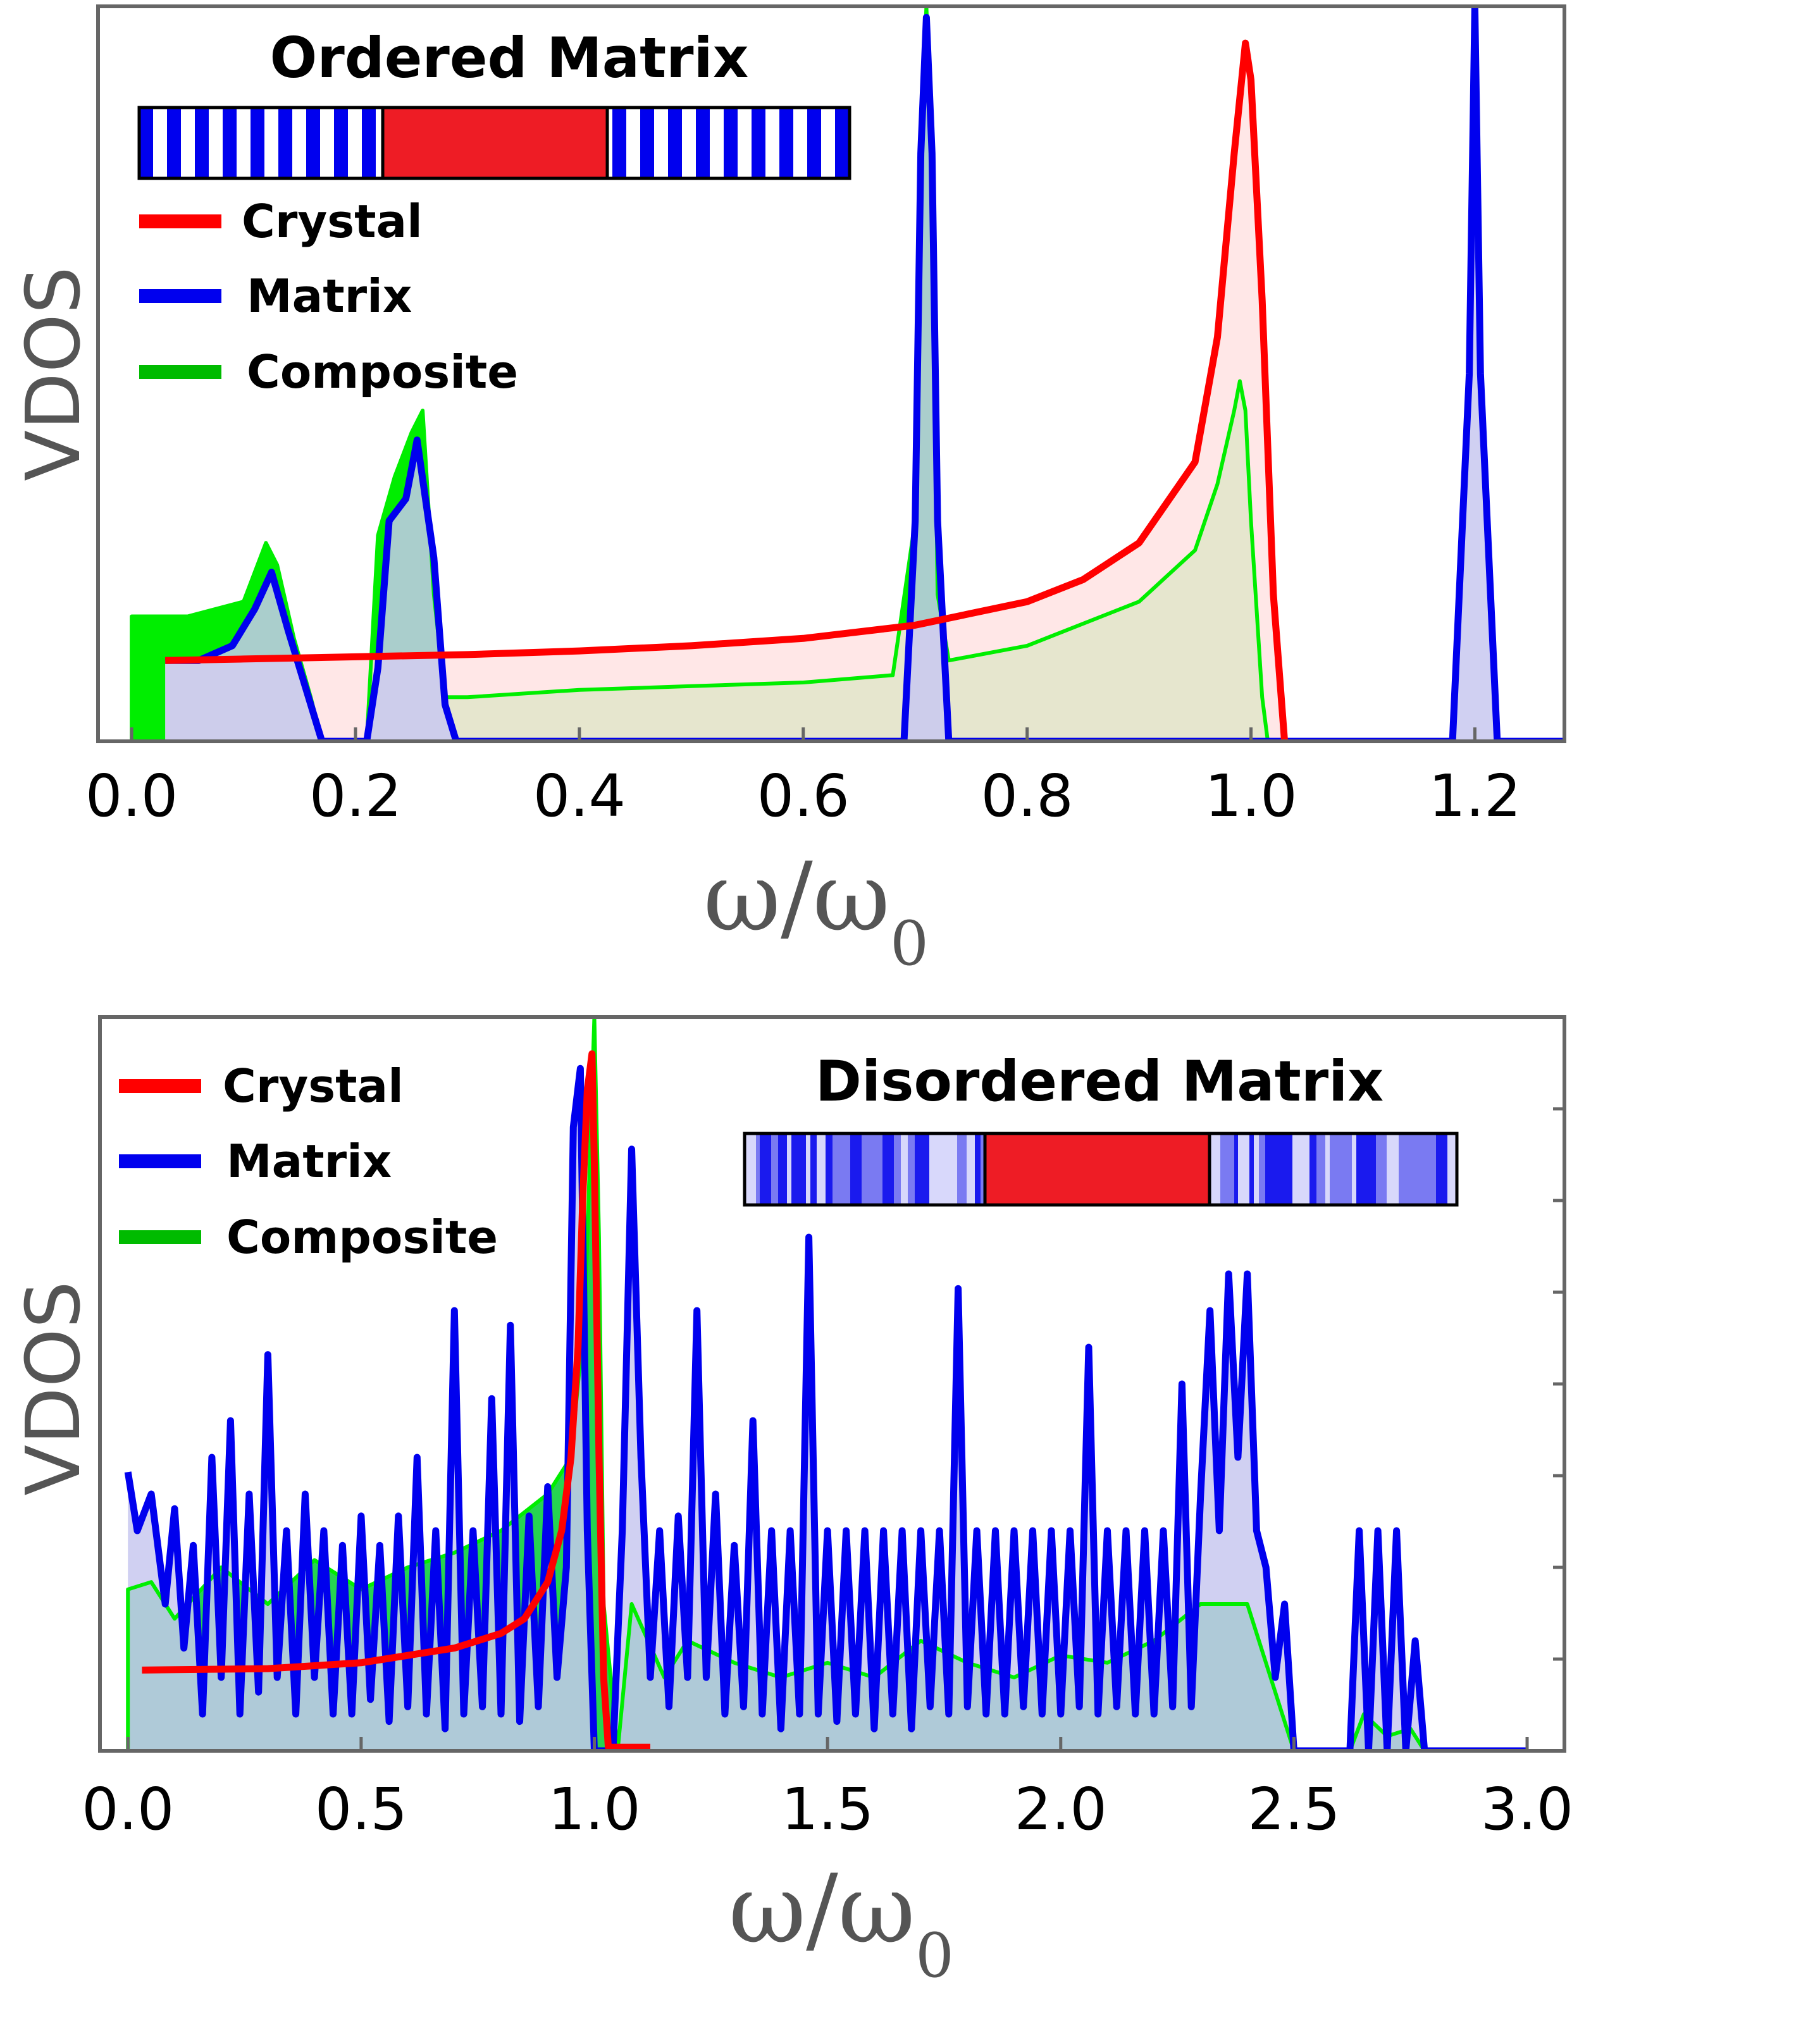 This screenshot has width=1820, height=2031. What do you see at coordinates (1061, 1809) in the screenshot?
I see `disordered-x-tick-label: 2.0` at bounding box center [1061, 1809].